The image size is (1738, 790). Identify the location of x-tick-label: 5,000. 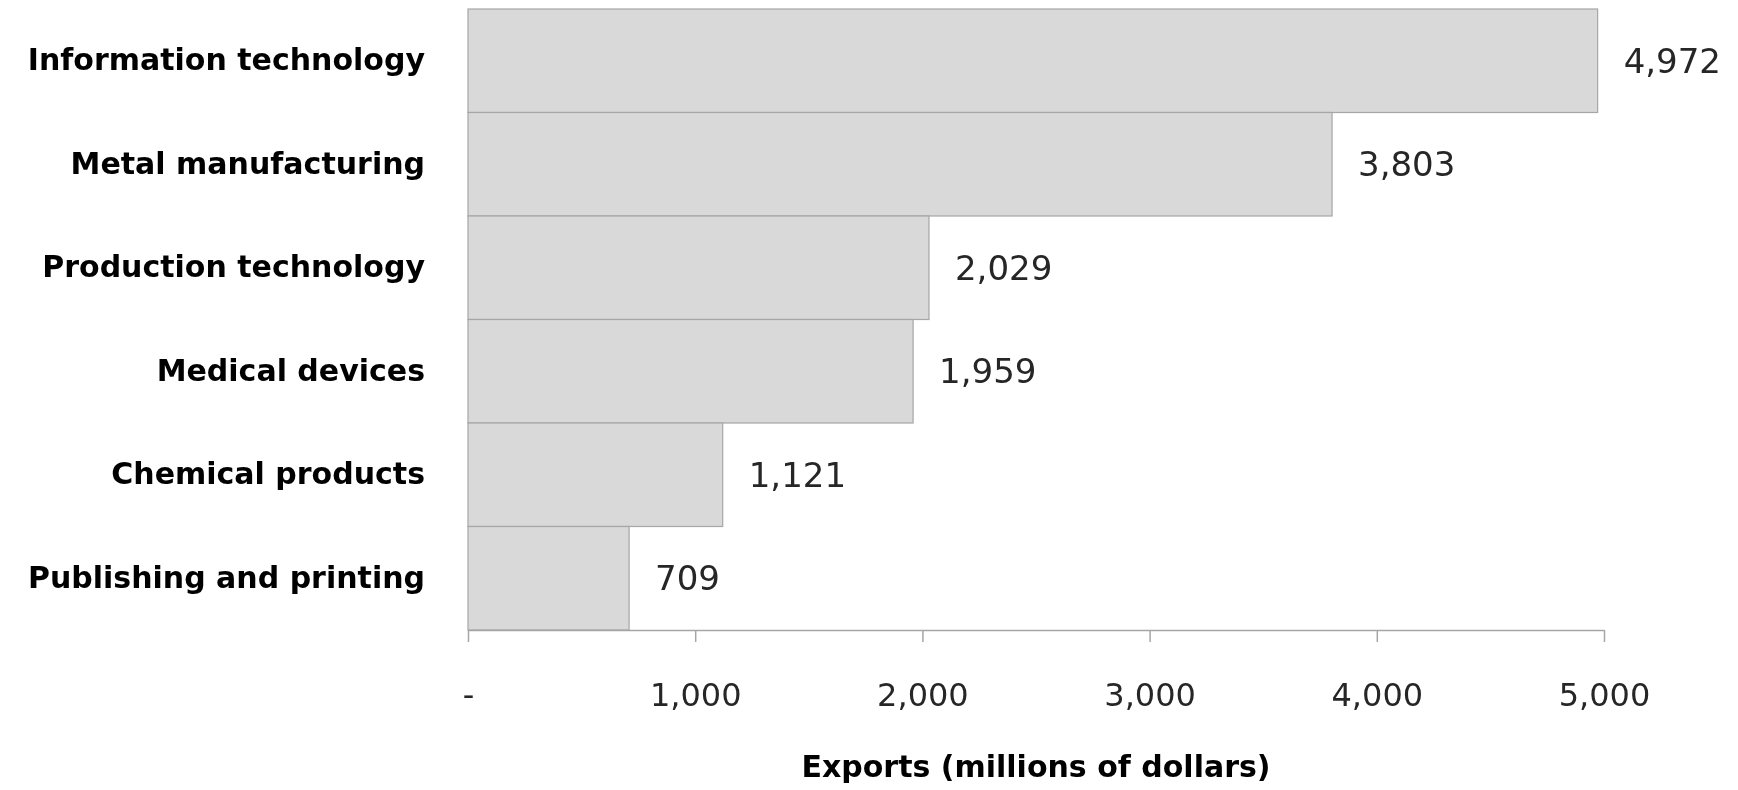
(1604, 694).